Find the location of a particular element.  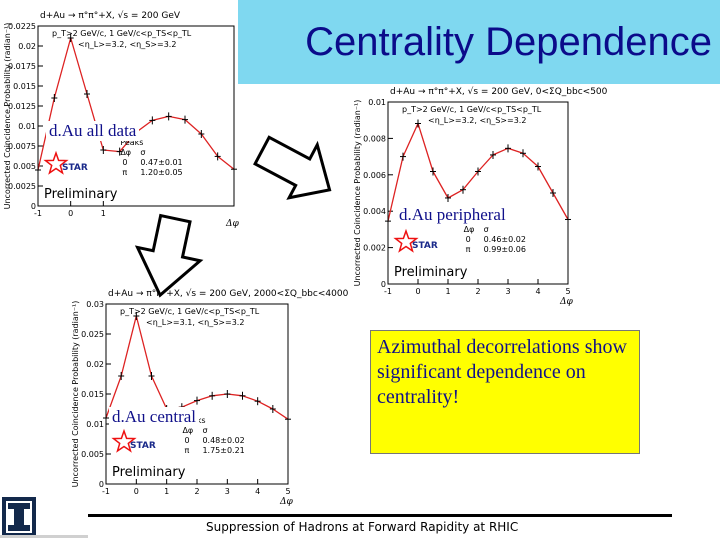

university-logo-icon is located at coordinates (19, 517).